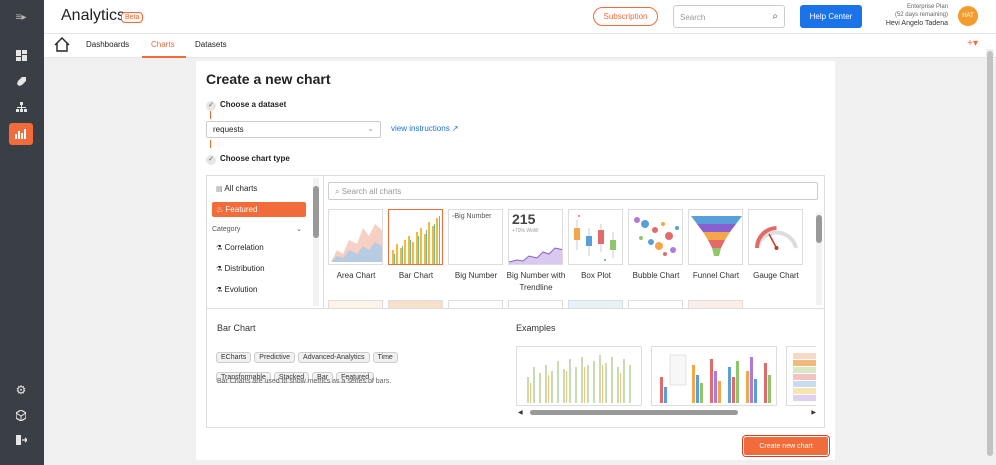  I want to click on avatar: HAT, so click(968, 16).